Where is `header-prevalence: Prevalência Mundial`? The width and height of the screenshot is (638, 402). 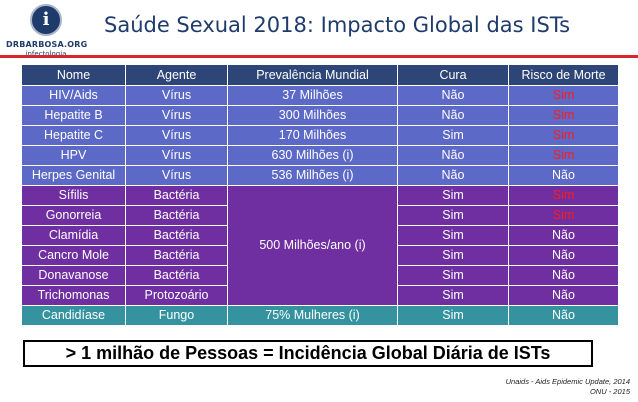
header-prevalence: Prevalência Mundial is located at coordinates (312, 75).